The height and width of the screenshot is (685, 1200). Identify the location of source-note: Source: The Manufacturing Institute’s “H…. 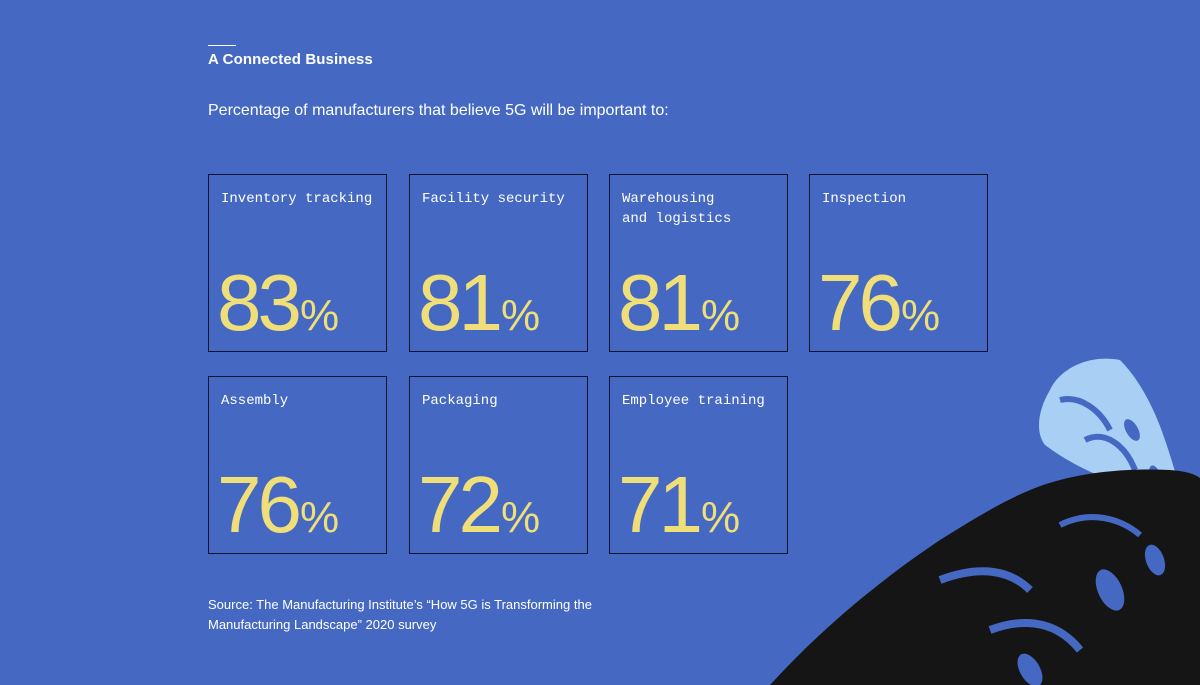
(400, 614).